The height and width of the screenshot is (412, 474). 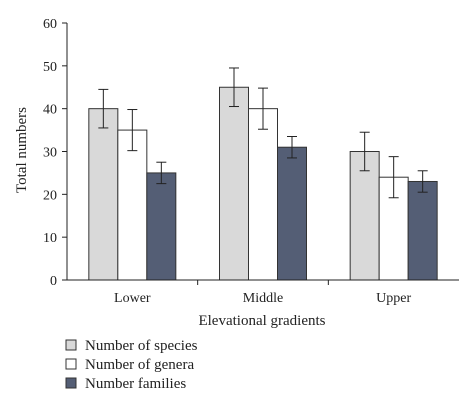 What do you see at coordinates (141, 346) in the screenshot?
I see `legend-label: Number of species` at bounding box center [141, 346].